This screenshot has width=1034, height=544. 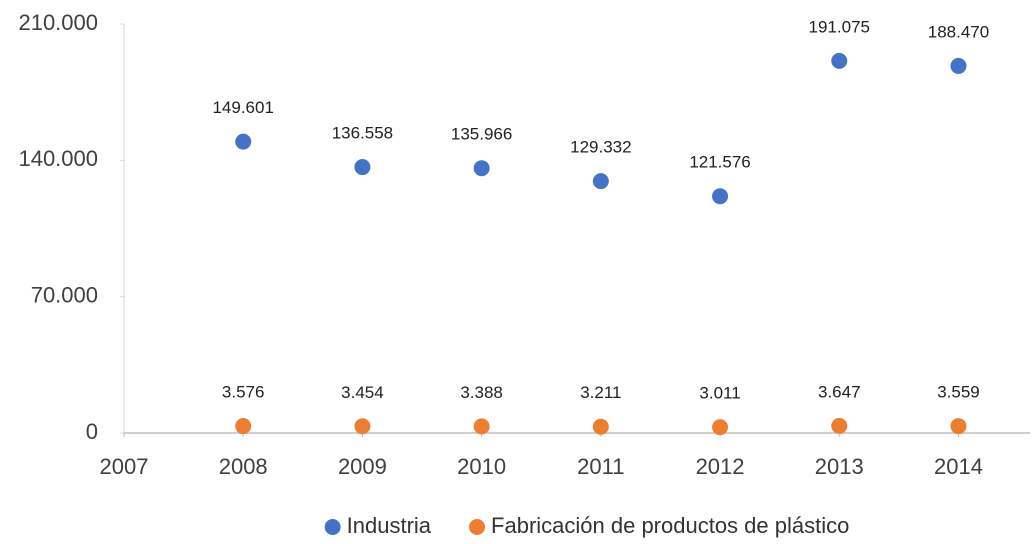 What do you see at coordinates (958, 466) in the screenshot?
I see `x-tick-label: 2014` at bounding box center [958, 466].